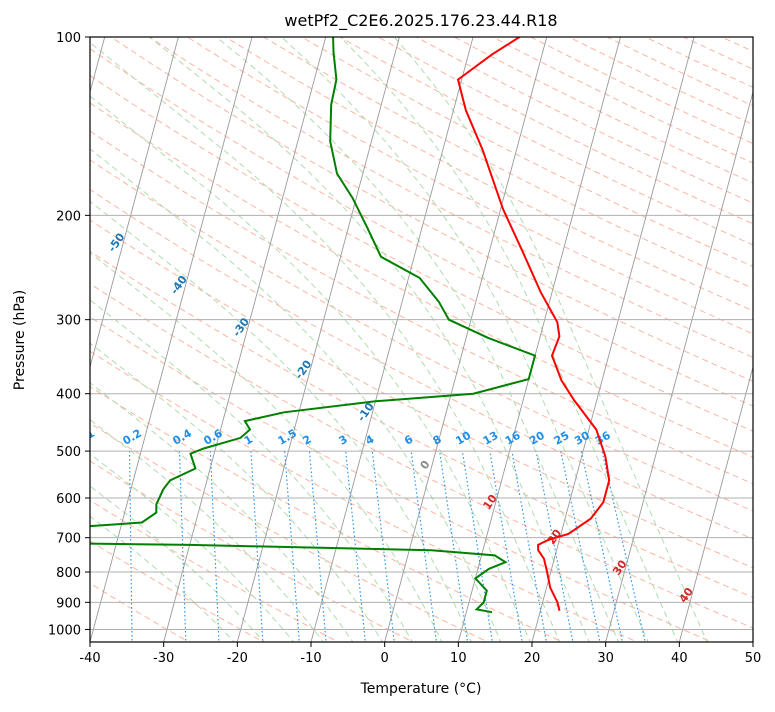 The image size is (775, 712). I want to click on x-axis-label: Temperature (°C), so click(421, 689).